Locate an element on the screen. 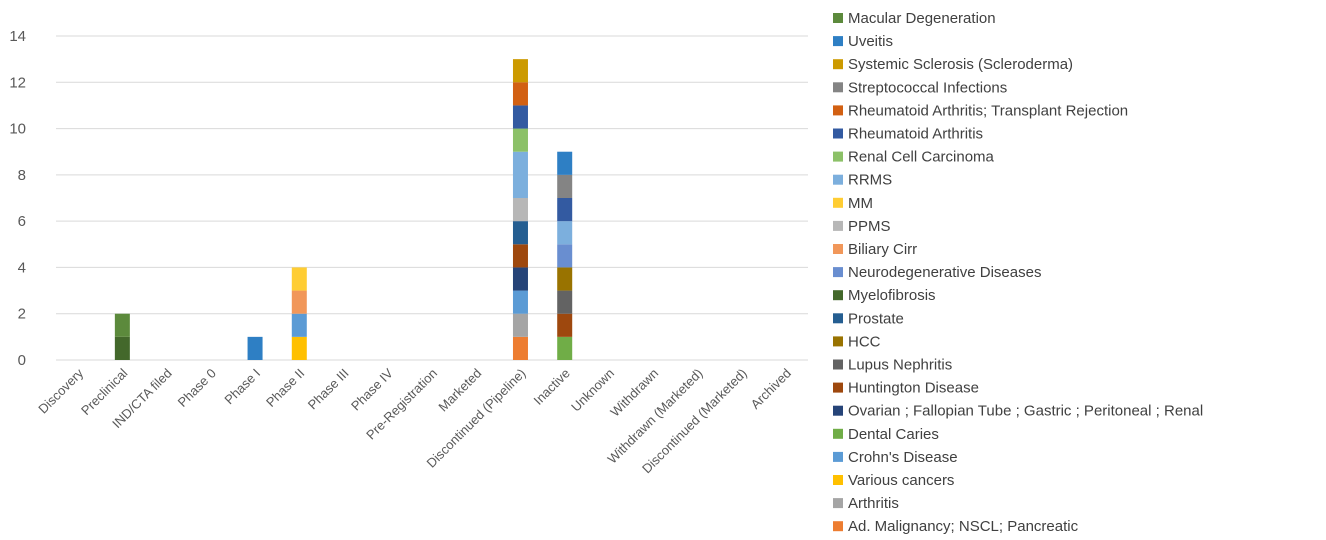  legend-label: Lupus Nephritis is located at coordinates (900, 365).